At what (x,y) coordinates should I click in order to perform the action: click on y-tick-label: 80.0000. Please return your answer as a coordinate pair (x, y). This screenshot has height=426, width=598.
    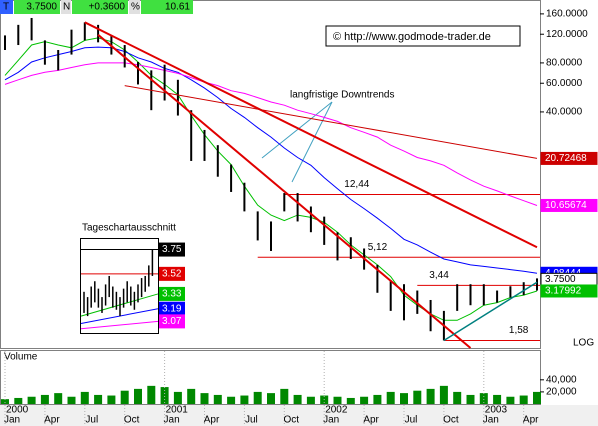
    Looking at the image, I should click on (564, 63).